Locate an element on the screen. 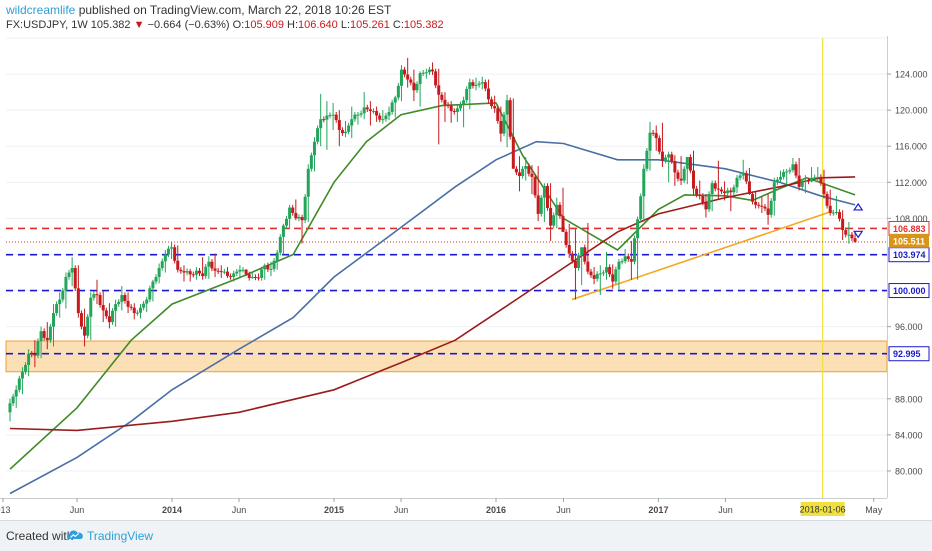 This screenshot has width=932, height=551. tradingview-logo-icon is located at coordinates (75, 537).